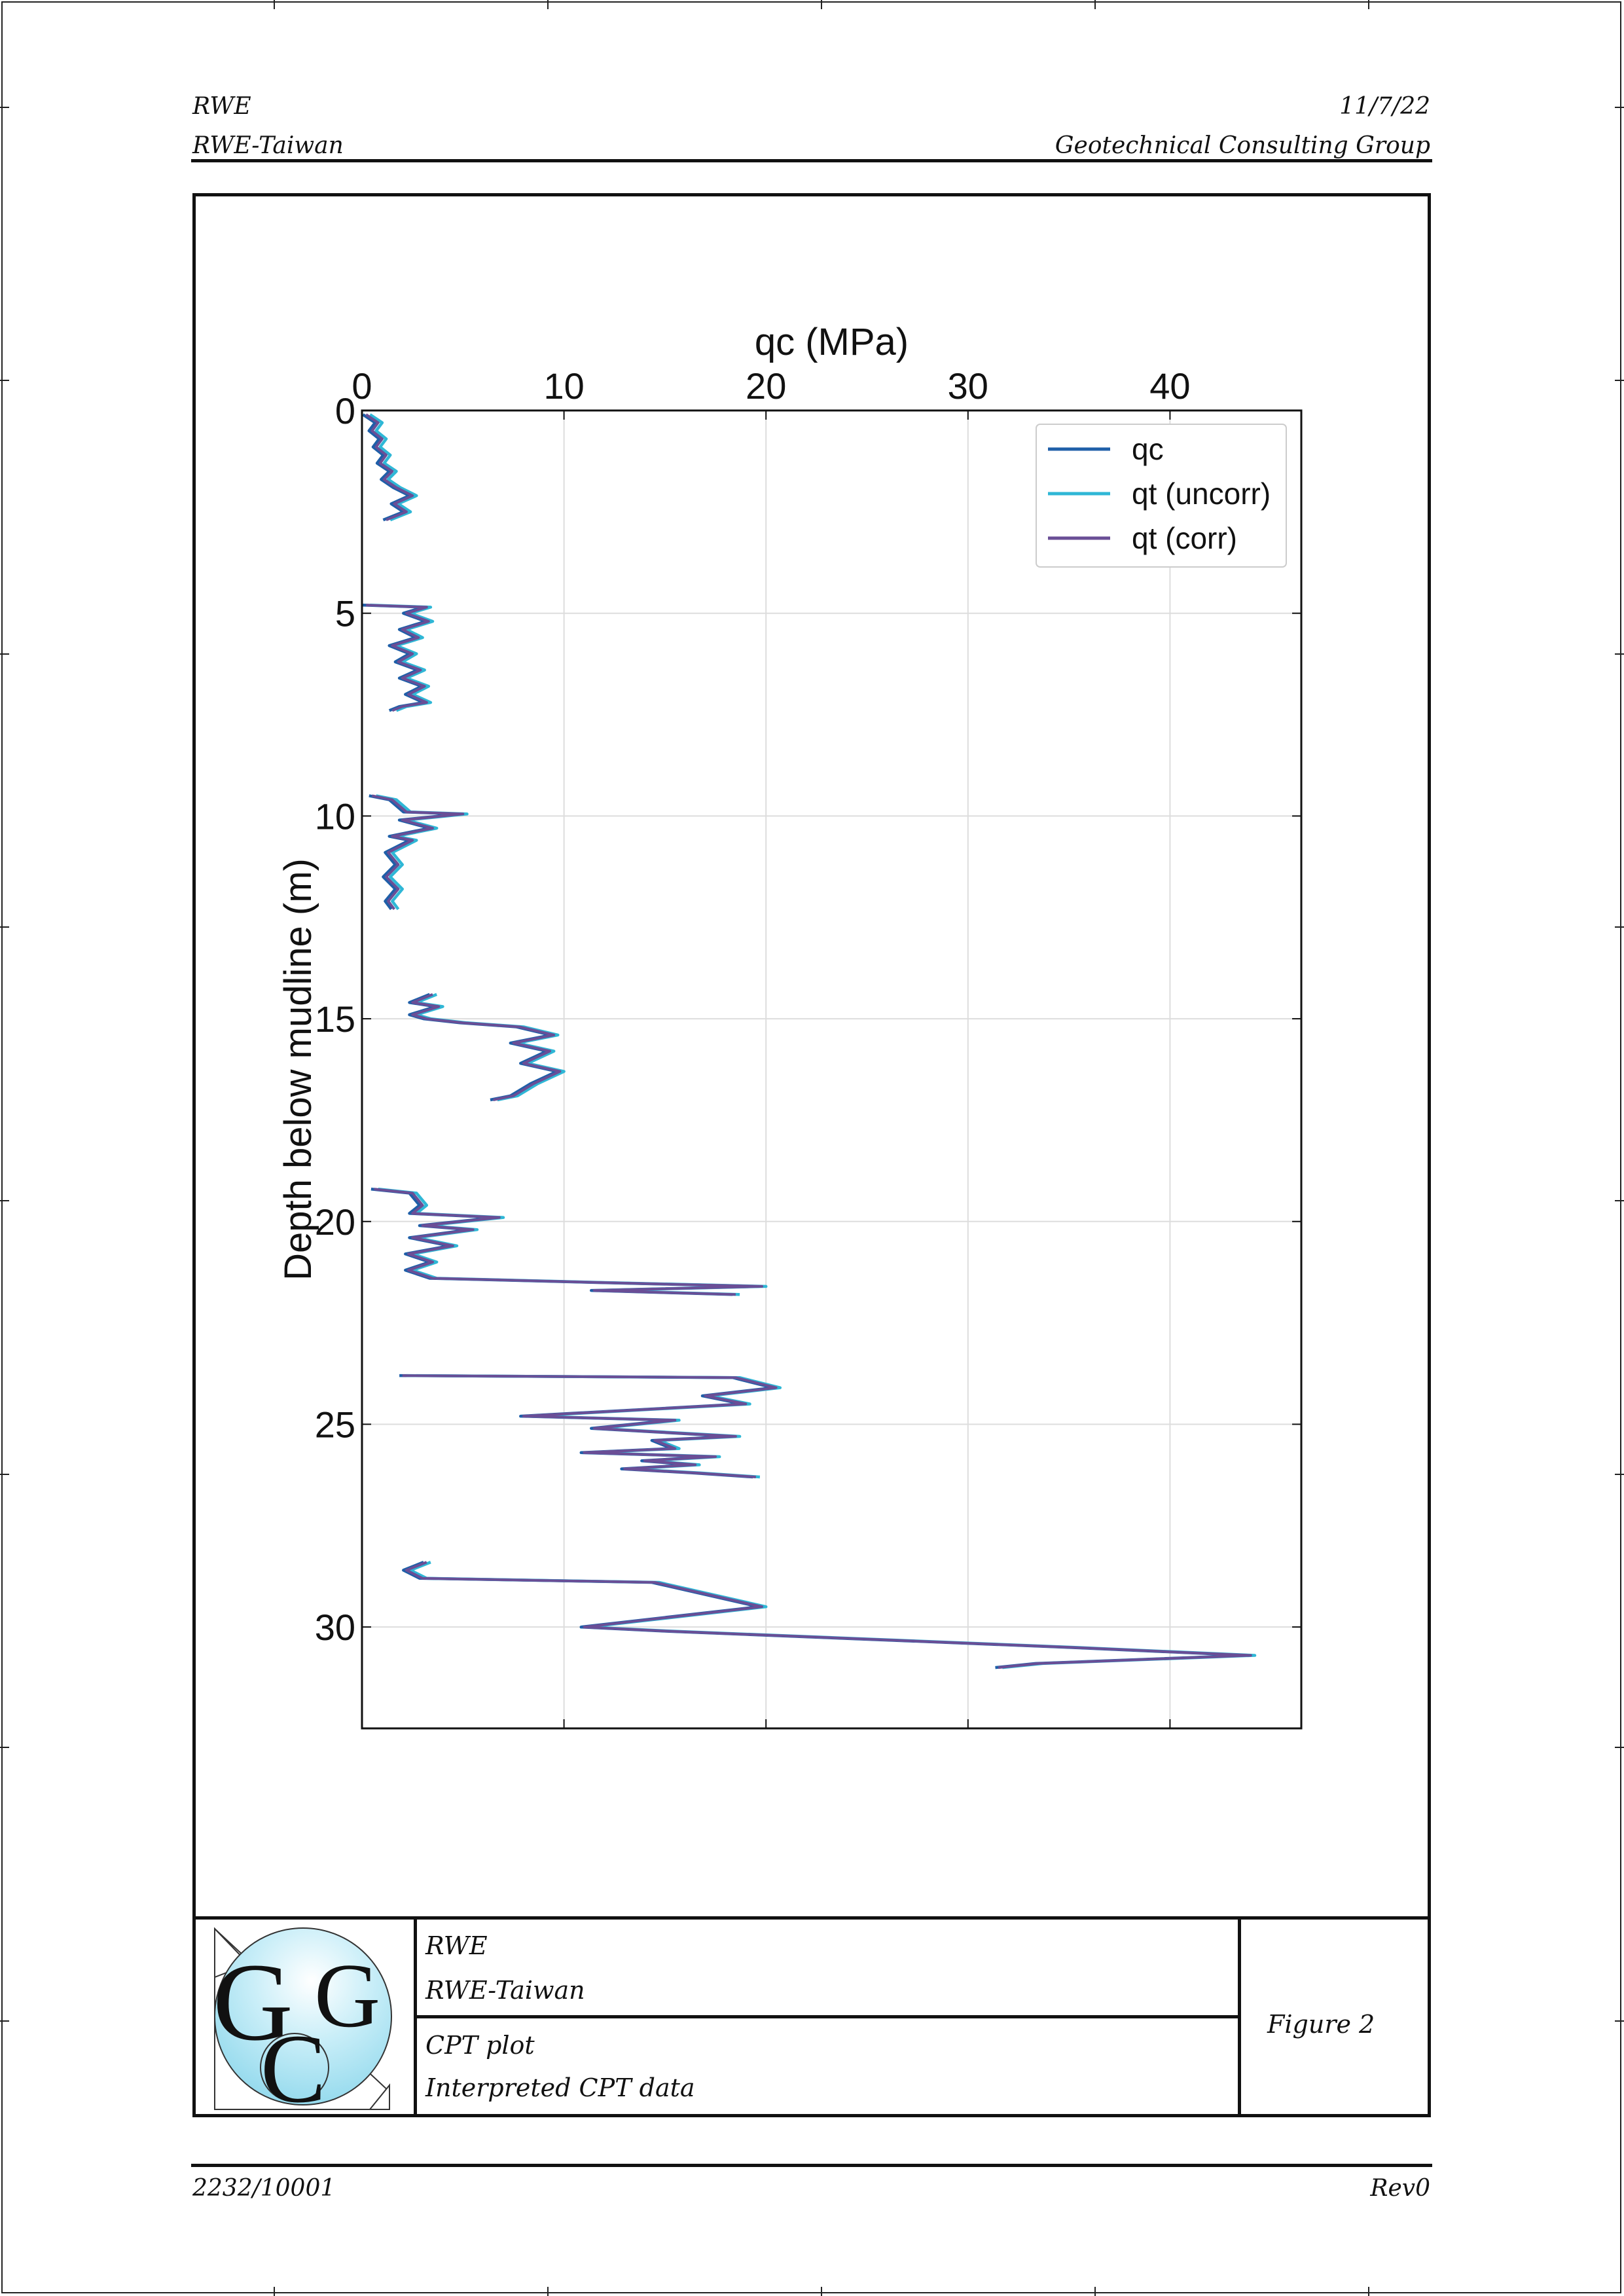 This screenshot has height=2296, width=1624. What do you see at coordinates (335, 816) in the screenshot?
I see `y-tick-label: 10` at bounding box center [335, 816].